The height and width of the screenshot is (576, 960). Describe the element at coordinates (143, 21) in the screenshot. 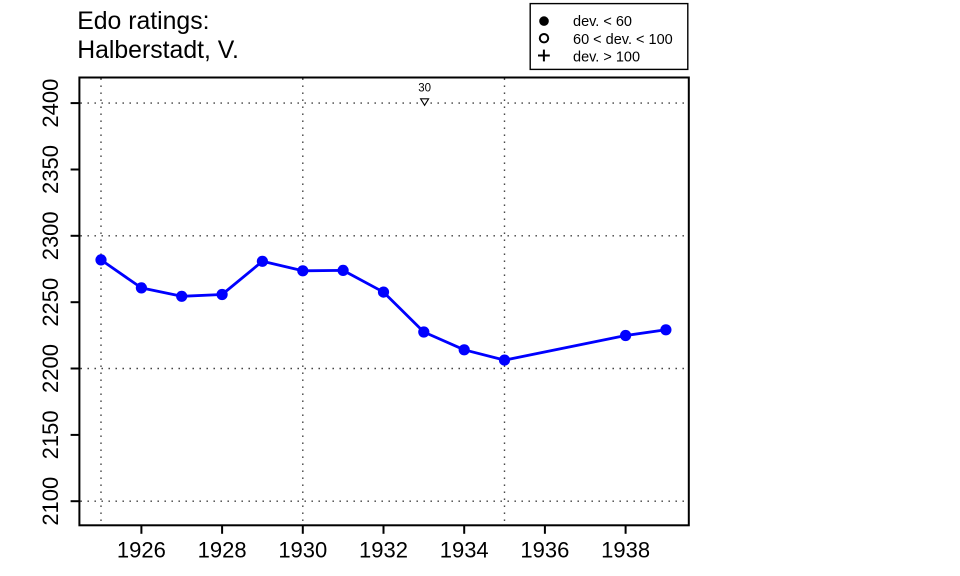

I see `svg-text: Edo ratings:` at that location.